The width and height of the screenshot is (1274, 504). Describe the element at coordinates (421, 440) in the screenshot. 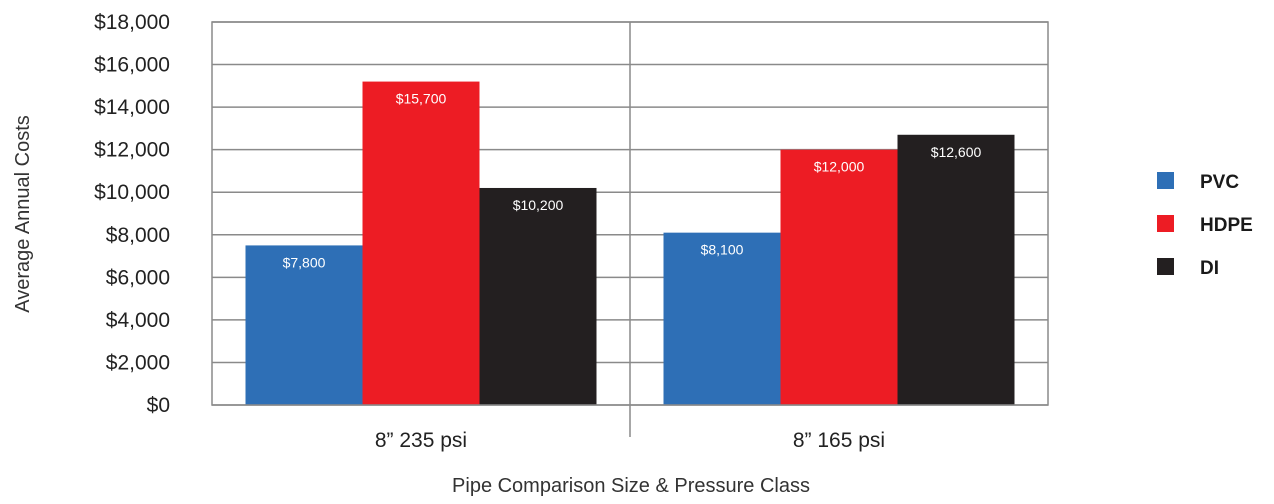

I see `x-tick-label: 8” 235 psi` at that location.